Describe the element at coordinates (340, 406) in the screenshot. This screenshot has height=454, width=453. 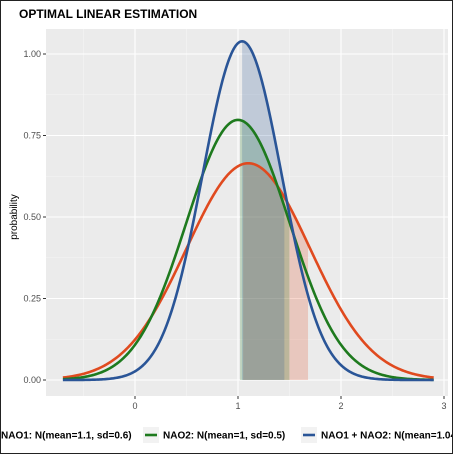
I see `x-tick-label: 2` at that location.